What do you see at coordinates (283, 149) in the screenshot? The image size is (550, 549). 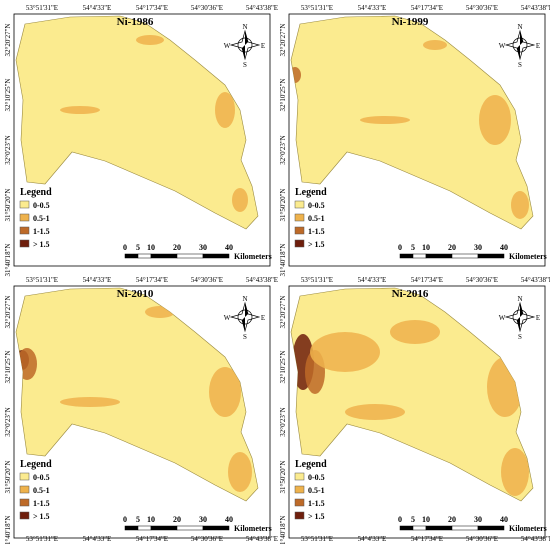 I see `latitude-label: 32°0'23"N` at bounding box center [283, 149].